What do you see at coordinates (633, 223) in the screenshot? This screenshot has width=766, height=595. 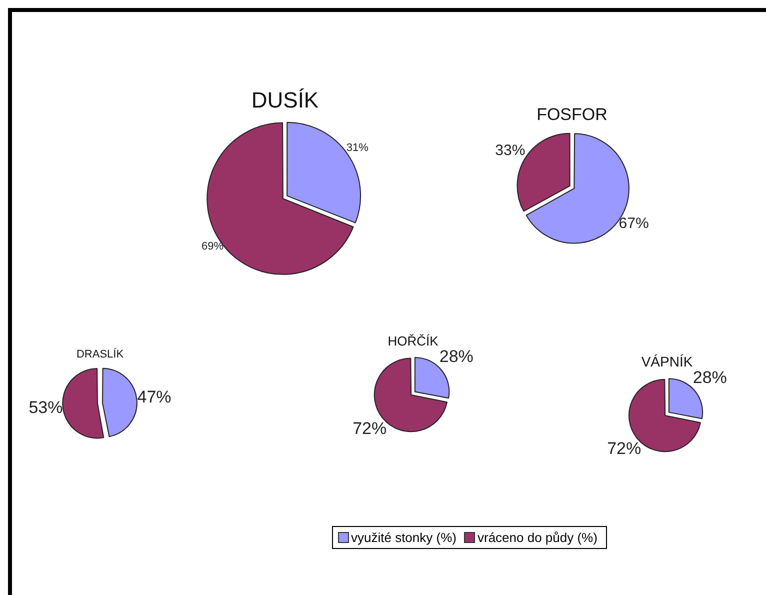 I see `data-label: 67%` at bounding box center [633, 223].